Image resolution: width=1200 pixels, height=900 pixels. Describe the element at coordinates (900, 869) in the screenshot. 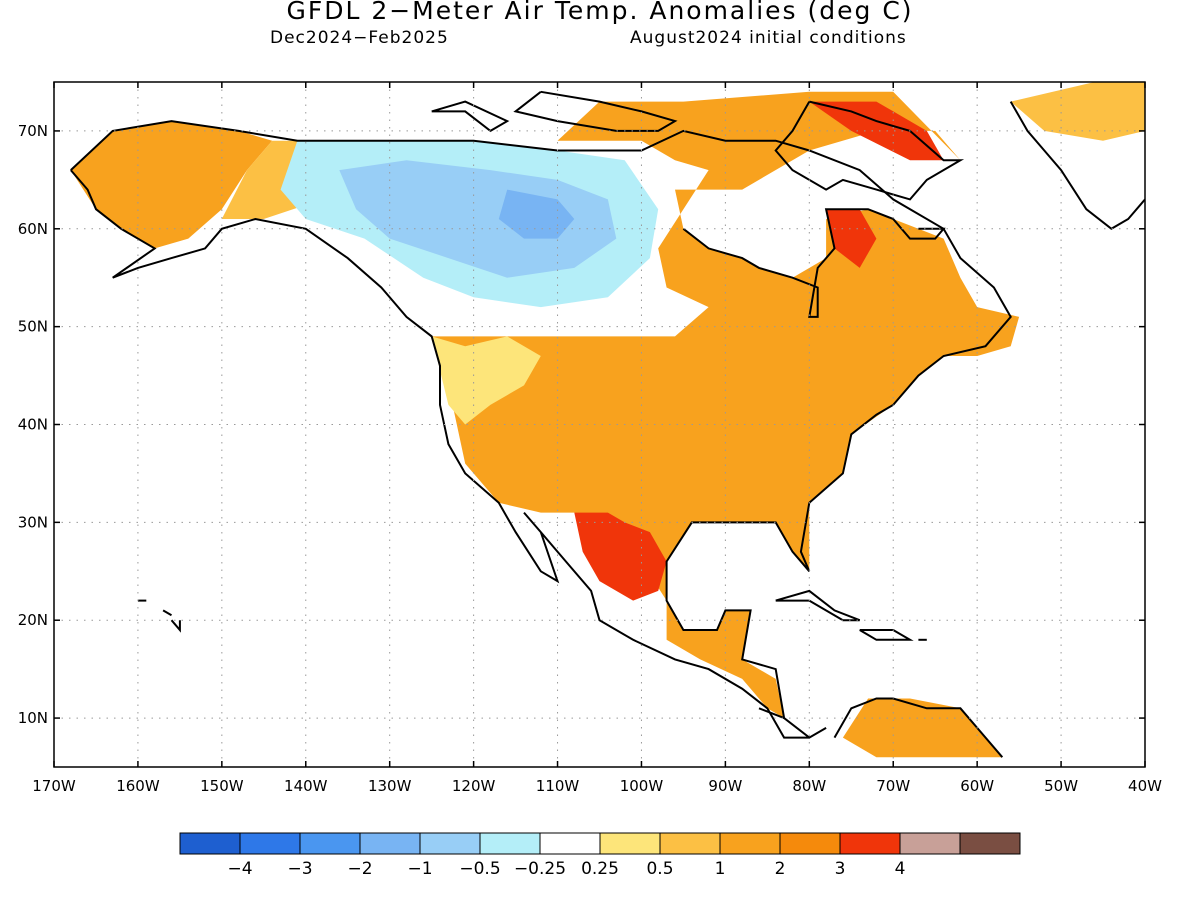

I see `colorbar-label: 4` at that location.